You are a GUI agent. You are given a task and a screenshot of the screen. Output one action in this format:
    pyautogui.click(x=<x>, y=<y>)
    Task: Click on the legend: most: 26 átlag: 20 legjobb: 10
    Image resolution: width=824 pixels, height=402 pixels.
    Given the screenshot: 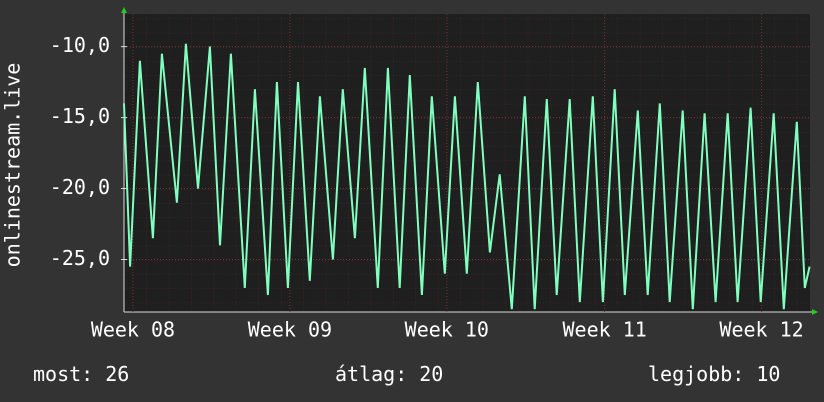 What is the action you would take?
    pyautogui.click(x=406, y=374)
    